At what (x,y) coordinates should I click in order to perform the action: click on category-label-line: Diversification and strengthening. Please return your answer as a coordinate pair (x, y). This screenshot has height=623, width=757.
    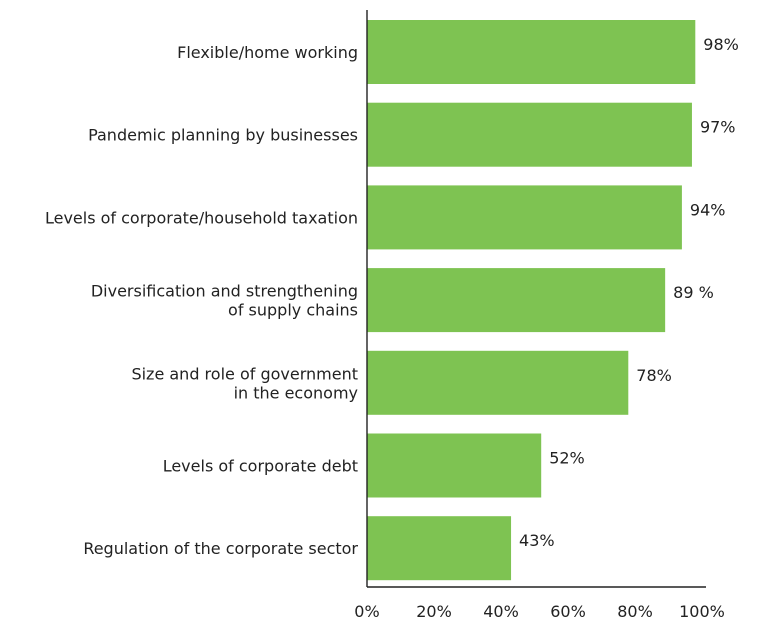
    Looking at the image, I should click on (224, 291).